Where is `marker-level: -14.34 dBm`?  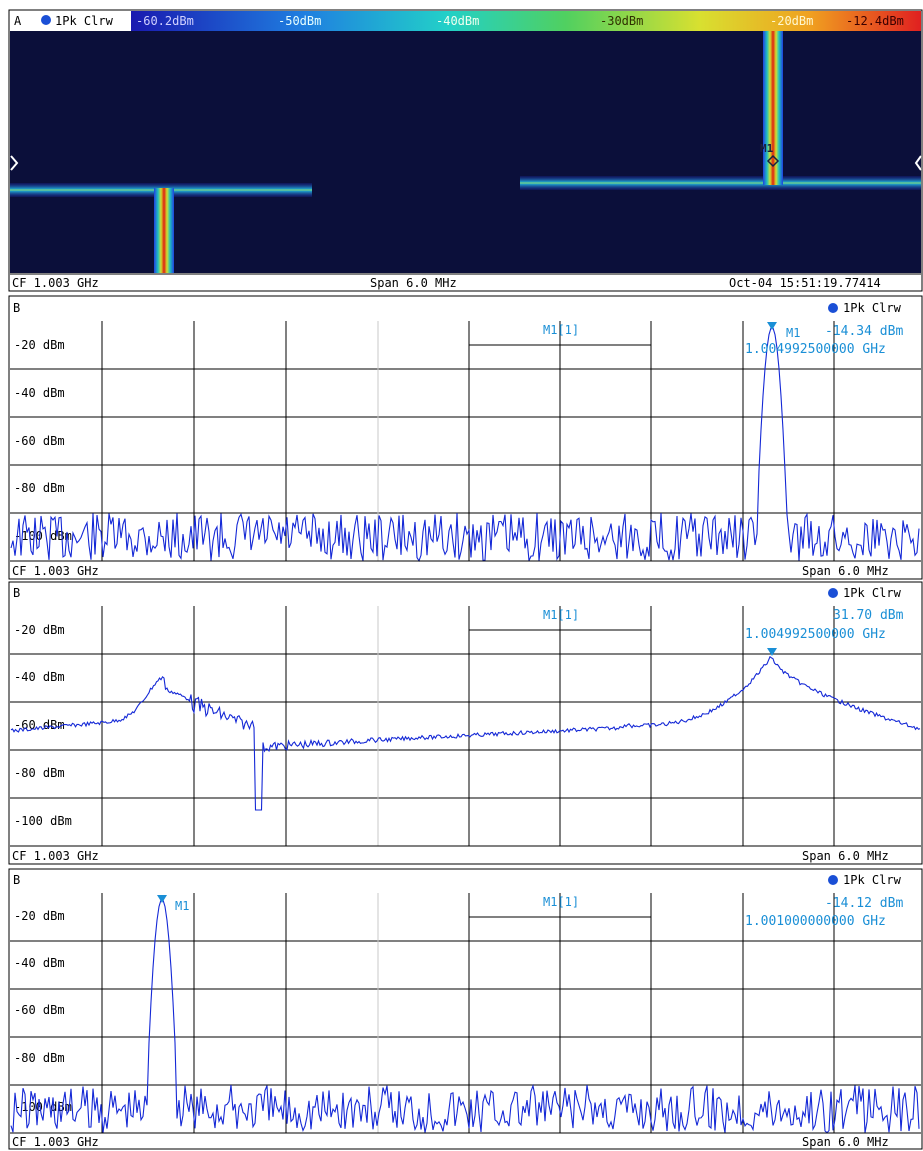 marker-level: -14.34 dBm is located at coordinates (864, 331).